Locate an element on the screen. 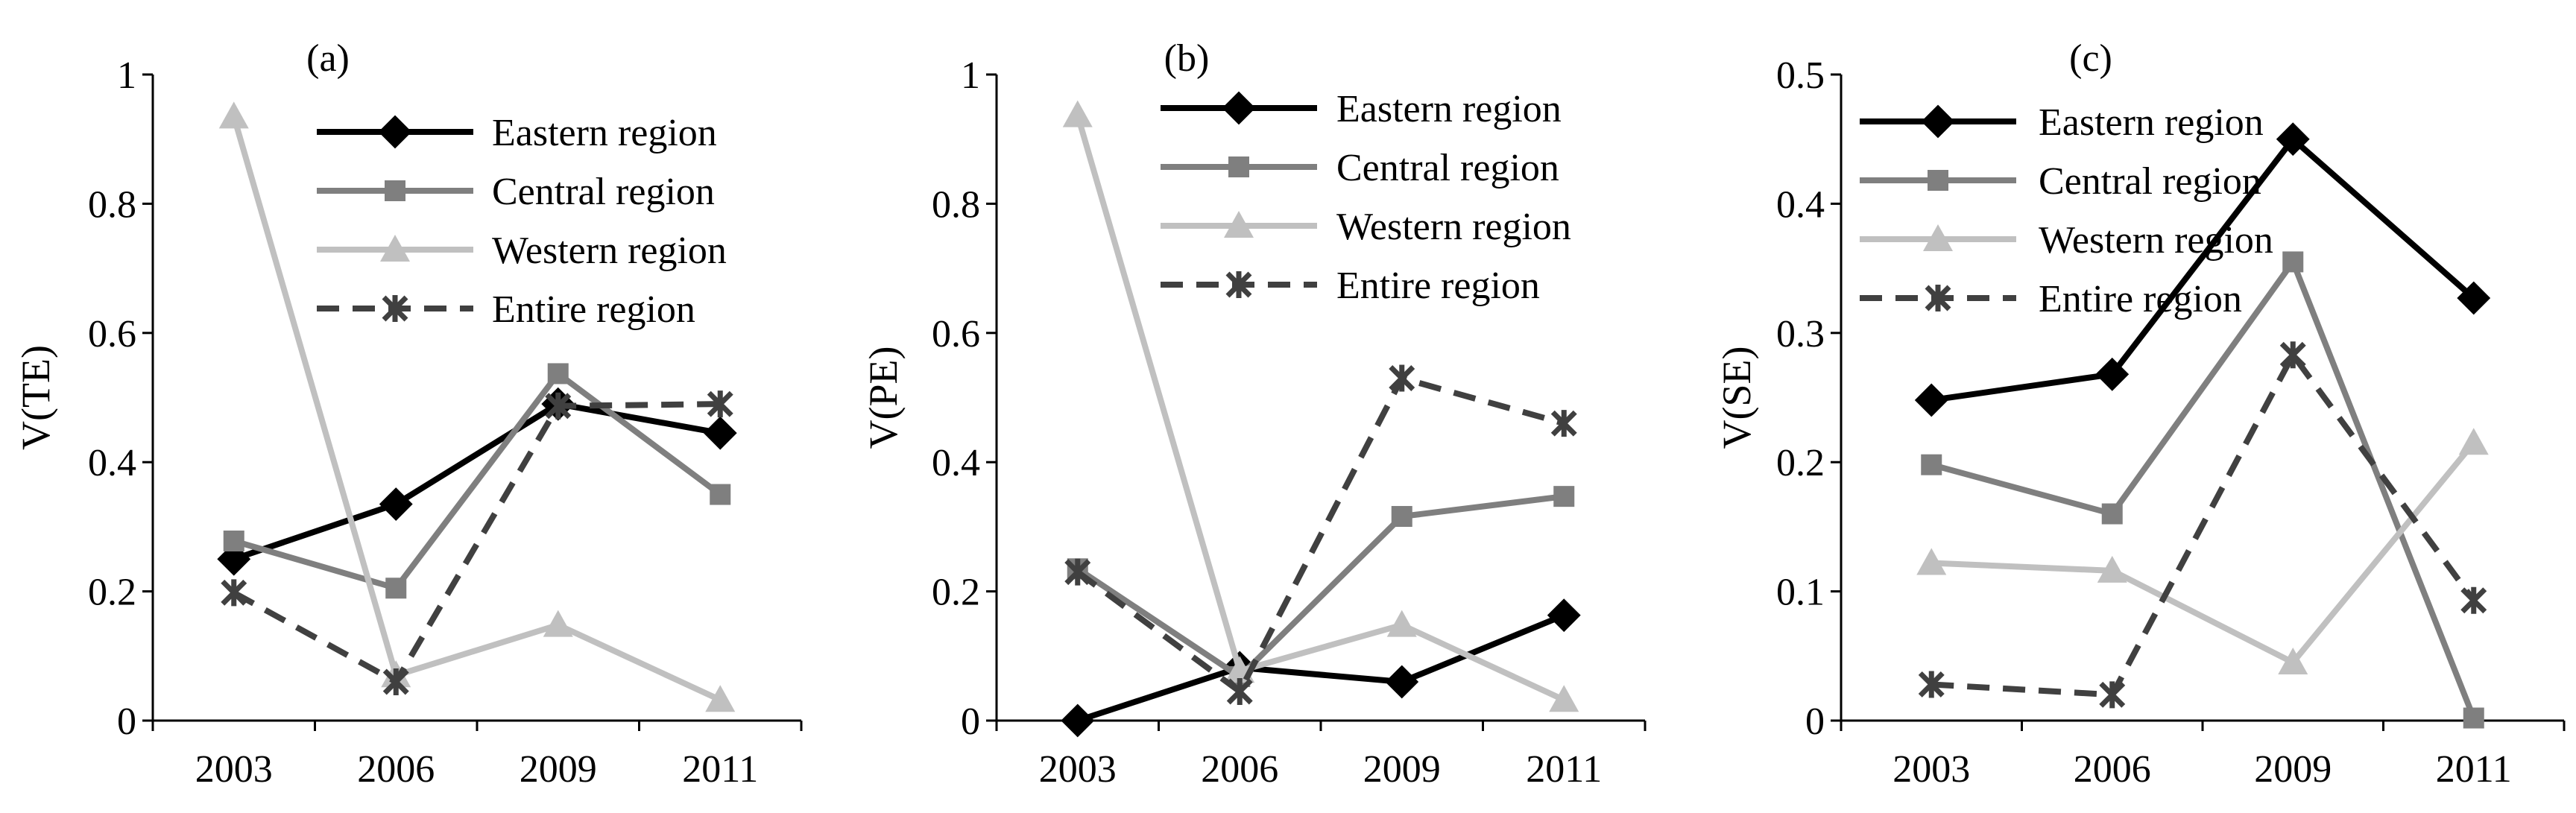 The image size is (2576, 813). y-axis-label: V(PE) is located at coordinates (884, 398).